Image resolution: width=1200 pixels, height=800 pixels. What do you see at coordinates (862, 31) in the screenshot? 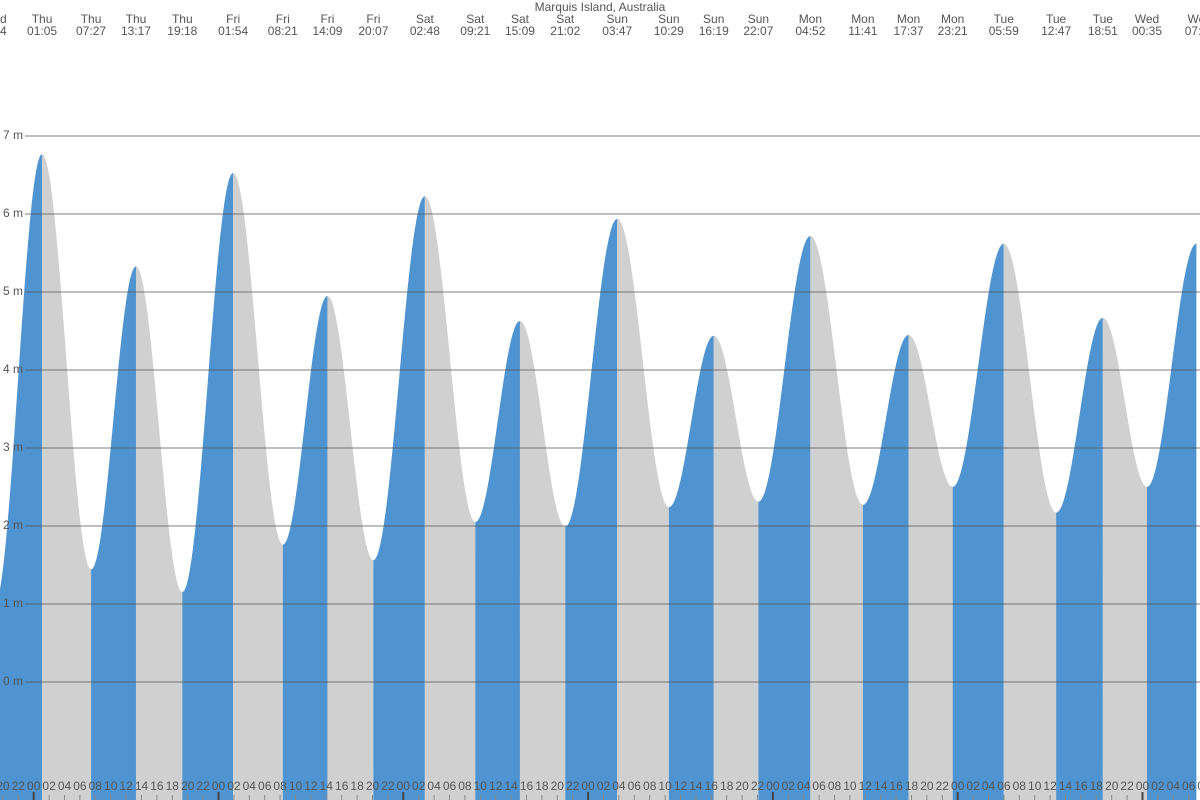
I see `event-time: 11:41` at bounding box center [862, 31].